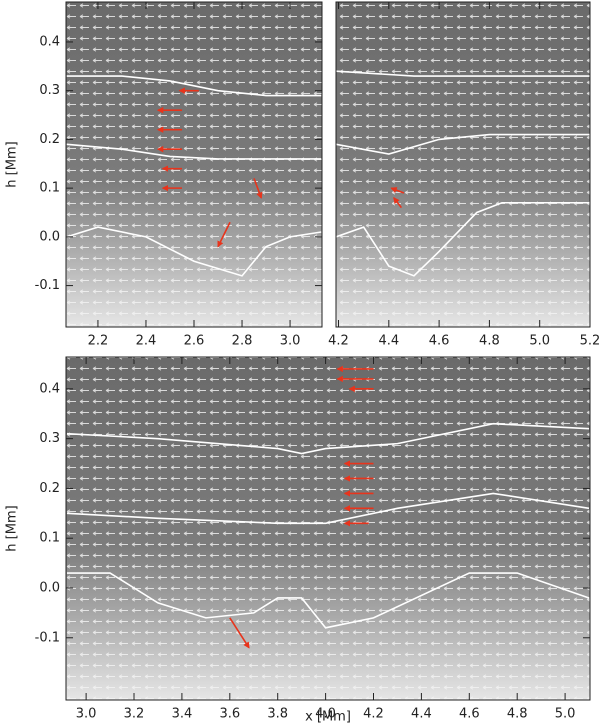  I want to click on x-tick-label: 2.2, so click(98, 341).